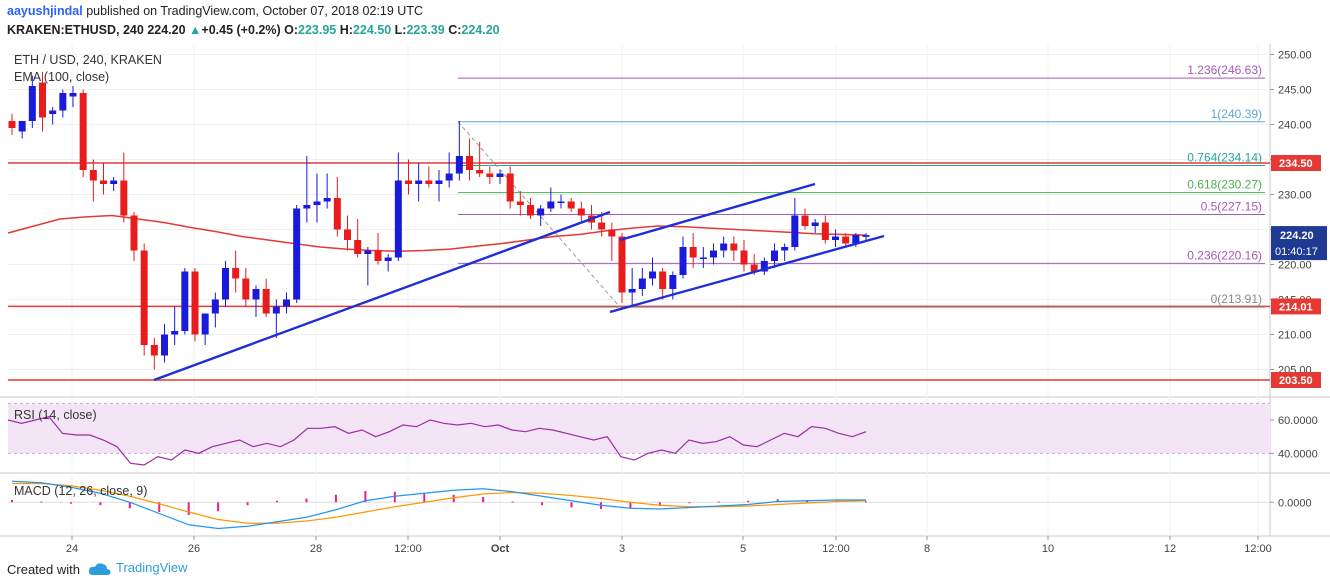 This screenshot has width=1330, height=586. I want to click on time-tick-label: 12, so click(1170, 548).